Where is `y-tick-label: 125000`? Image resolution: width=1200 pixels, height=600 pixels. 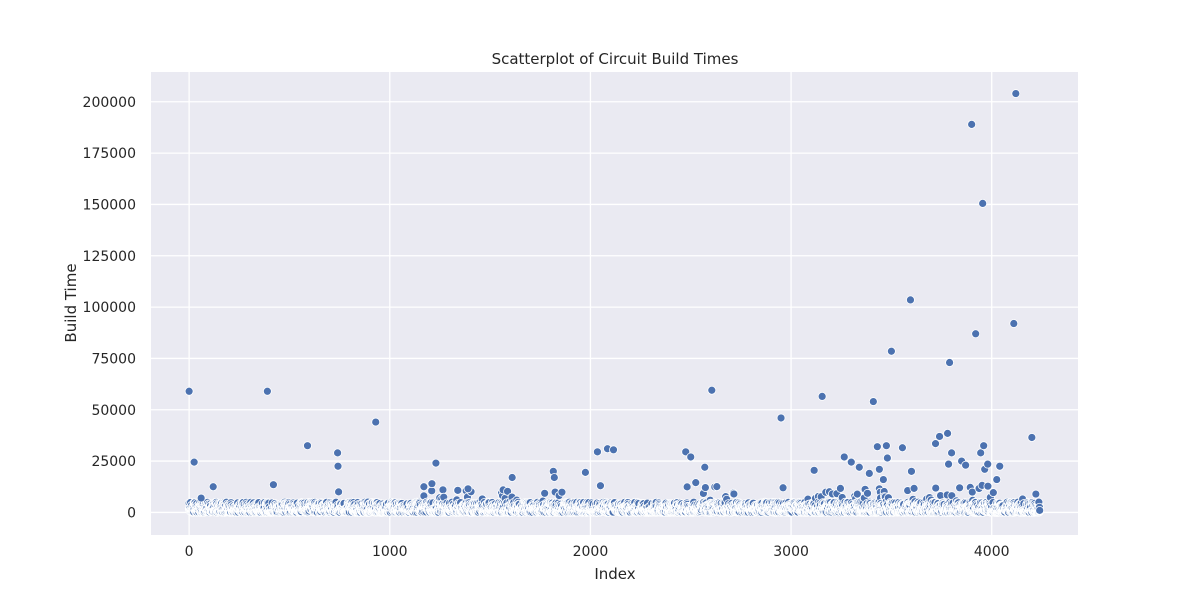
y-tick-label: 125000 is located at coordinates (109, 257).